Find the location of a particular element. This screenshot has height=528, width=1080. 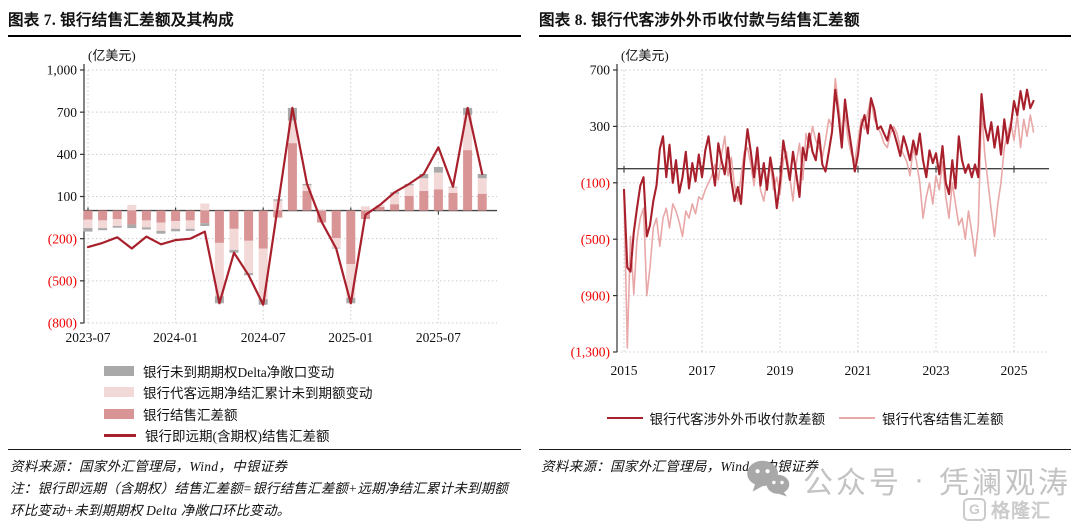

x-tick-label: 2025-07 is located at coordinates (438, 337).